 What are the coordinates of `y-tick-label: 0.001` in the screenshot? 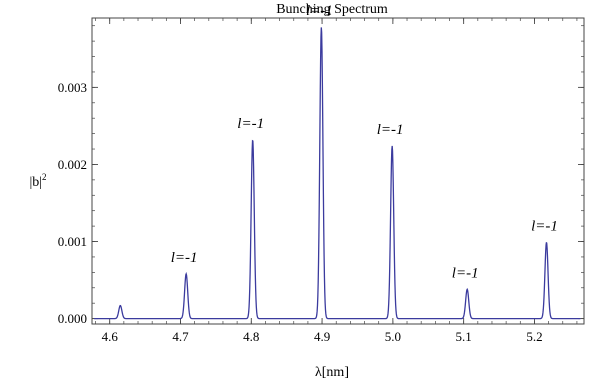 It's located at (72, 241).